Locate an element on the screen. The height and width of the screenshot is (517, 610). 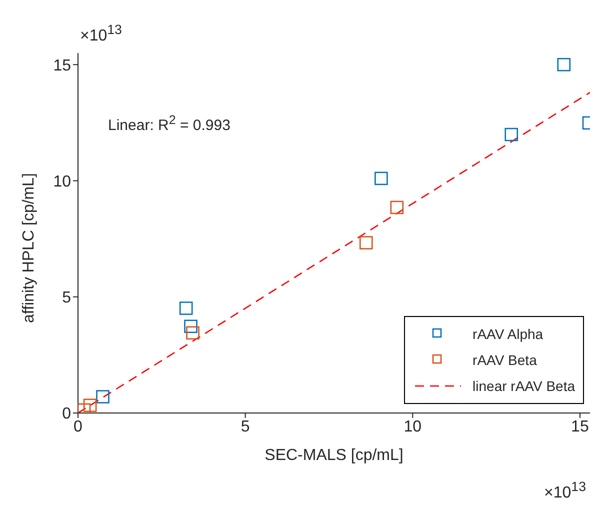
x-tick-label: 15 is located at coordinates (580, 427).